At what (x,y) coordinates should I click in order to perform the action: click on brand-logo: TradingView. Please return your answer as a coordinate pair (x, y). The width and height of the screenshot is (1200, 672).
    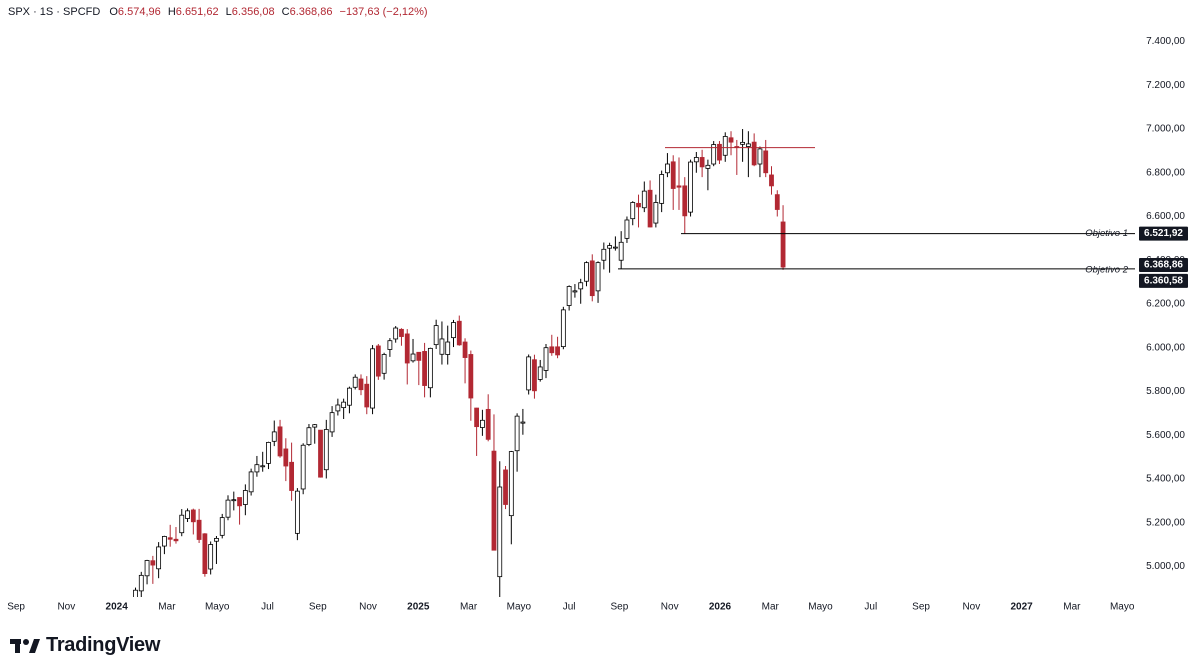
    Looking at the image, I should click on (85, 645).